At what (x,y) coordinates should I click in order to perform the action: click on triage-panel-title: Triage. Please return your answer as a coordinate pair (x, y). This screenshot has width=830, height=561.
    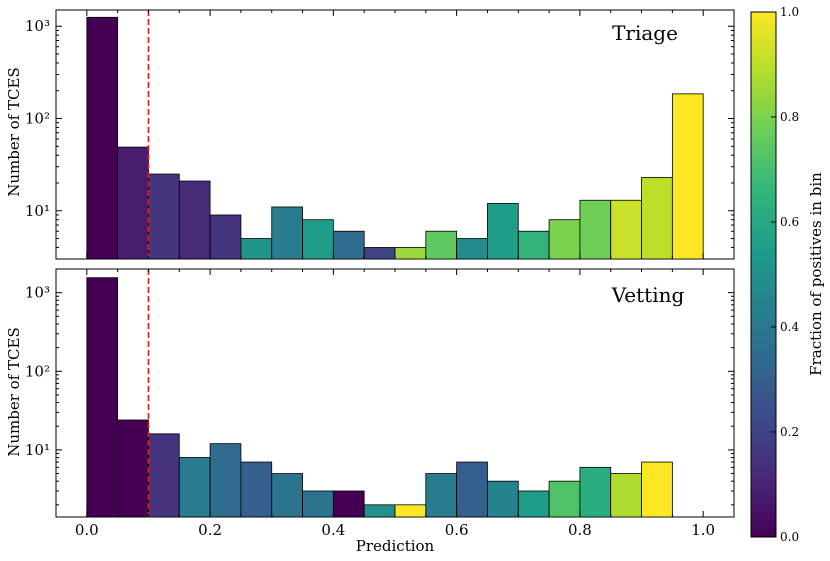
    Looking at the image, I should click on (645, 33).